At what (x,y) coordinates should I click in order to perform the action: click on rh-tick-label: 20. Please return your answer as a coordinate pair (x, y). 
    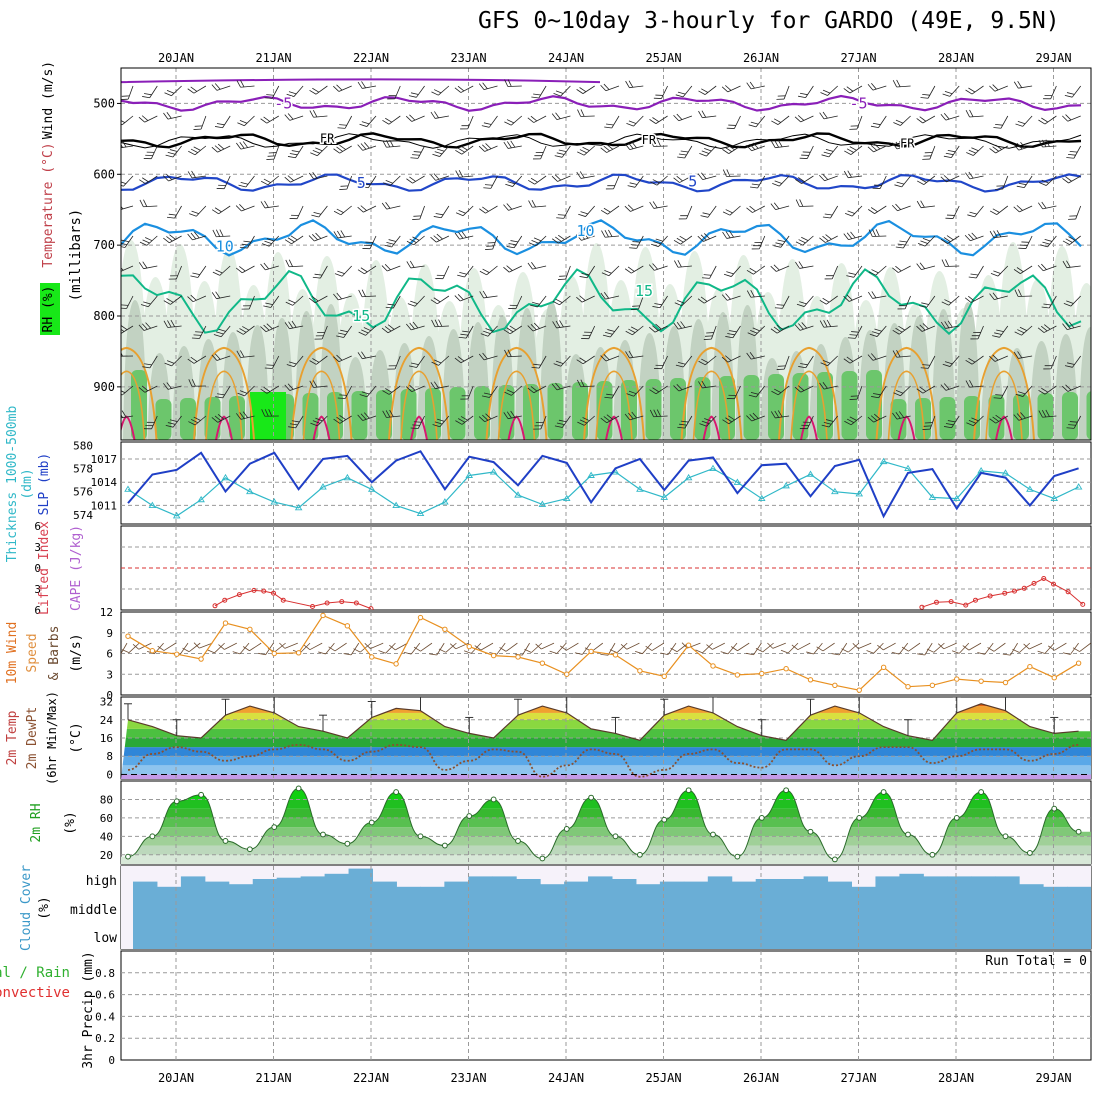
    Looking at the image, I should click on (106, 855).